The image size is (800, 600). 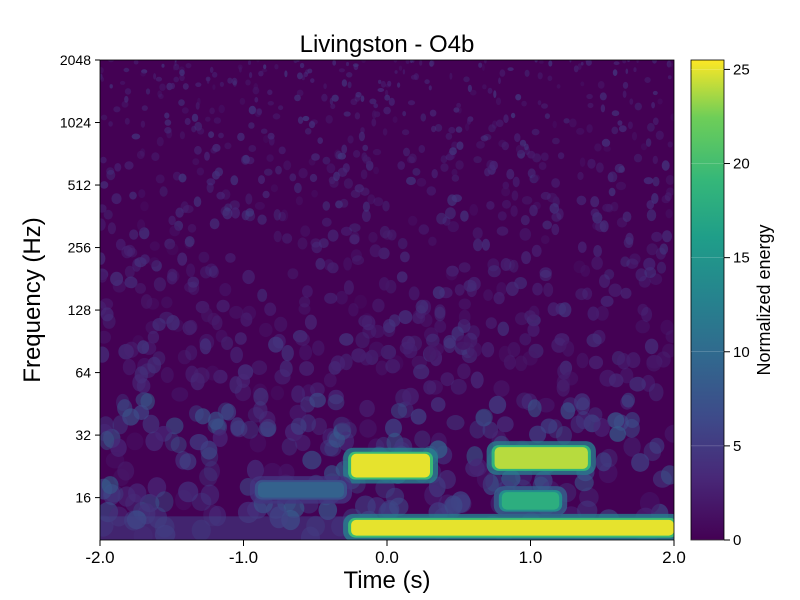 What do you see at coordinates (737, 540) in the screenshot?
I see `colorbar-tick-label: 0` at bounding box center [737, 540].